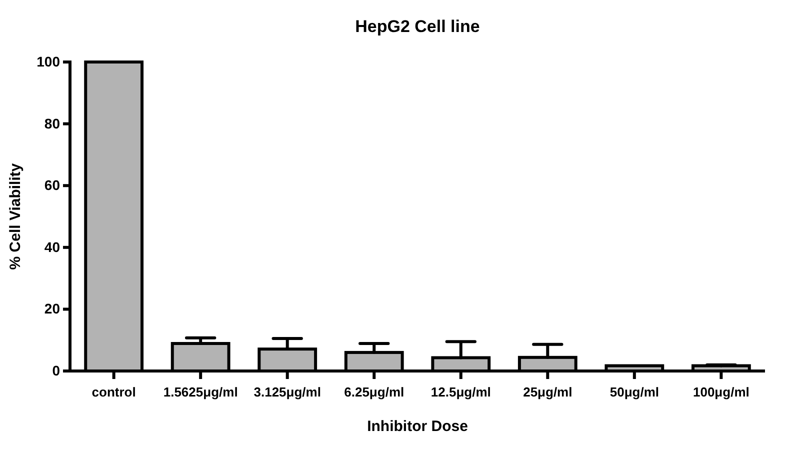  I want to click on x-axis-title: Inhibitor Dose, so click(417, 426).